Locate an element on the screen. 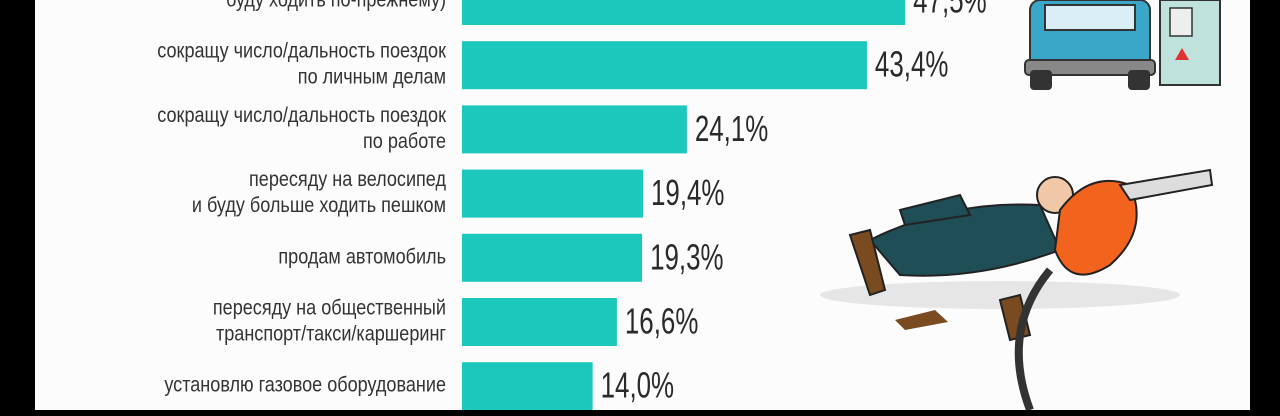 Image resolution: width=1280 pixels, height=416 pixels. frame-right is located at coordinates (1265, 208).